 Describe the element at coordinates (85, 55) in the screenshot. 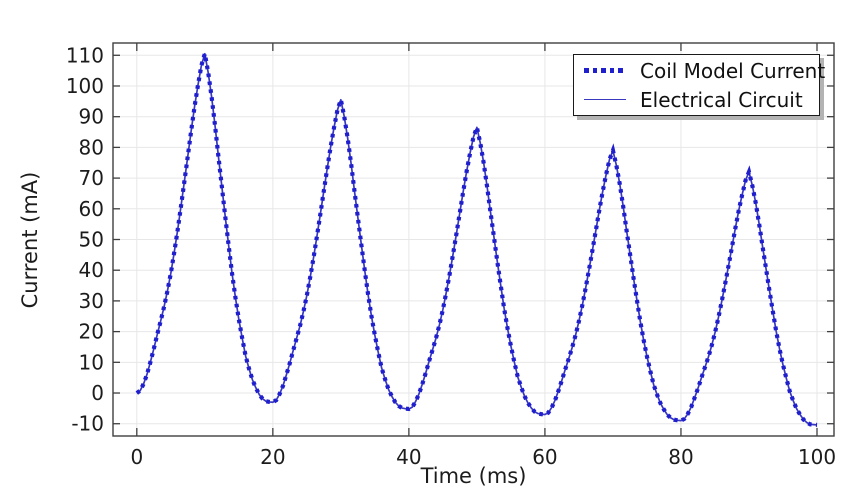

I see `y-tick-label: 110` at that location.